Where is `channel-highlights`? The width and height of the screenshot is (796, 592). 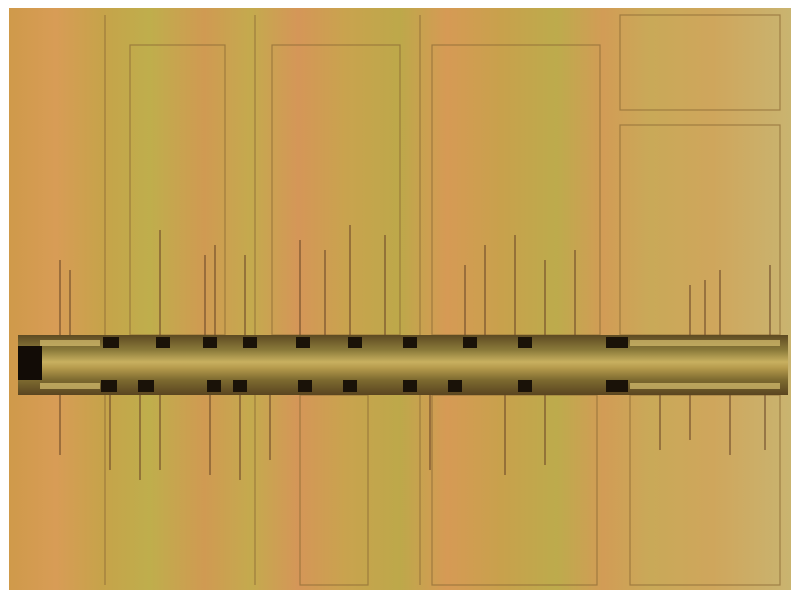
channel-highlights is located at coordinates (410, 364).